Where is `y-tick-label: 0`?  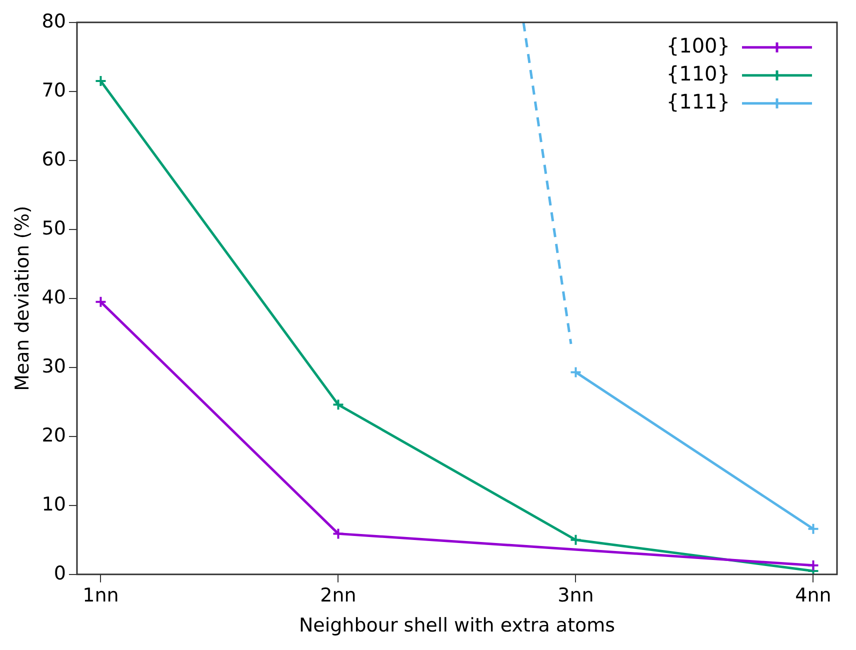
y-tick-label: 0 is located at coordinates (60, 573).